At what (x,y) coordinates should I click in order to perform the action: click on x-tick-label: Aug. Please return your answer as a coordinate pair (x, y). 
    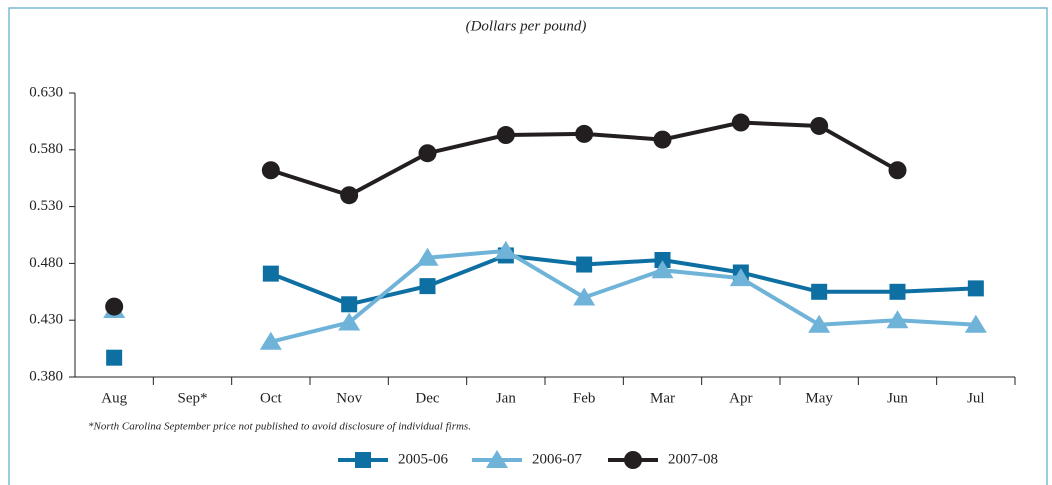
    Looking at the image, I should click on (114, 398).